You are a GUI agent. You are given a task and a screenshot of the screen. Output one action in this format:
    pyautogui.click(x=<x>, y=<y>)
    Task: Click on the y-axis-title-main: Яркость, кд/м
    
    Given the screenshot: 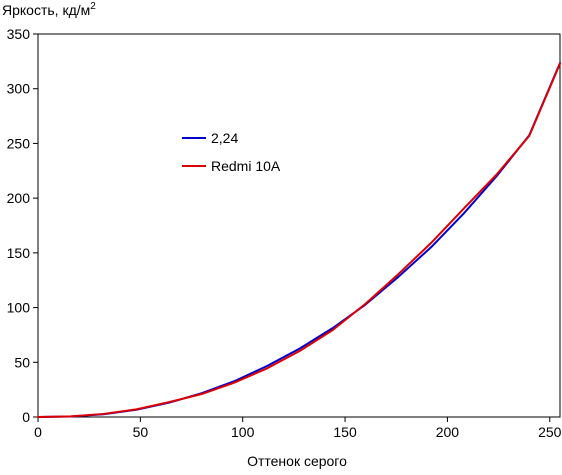 What is the action you would take?
    pyautogui.click(x=46, y=10)
    